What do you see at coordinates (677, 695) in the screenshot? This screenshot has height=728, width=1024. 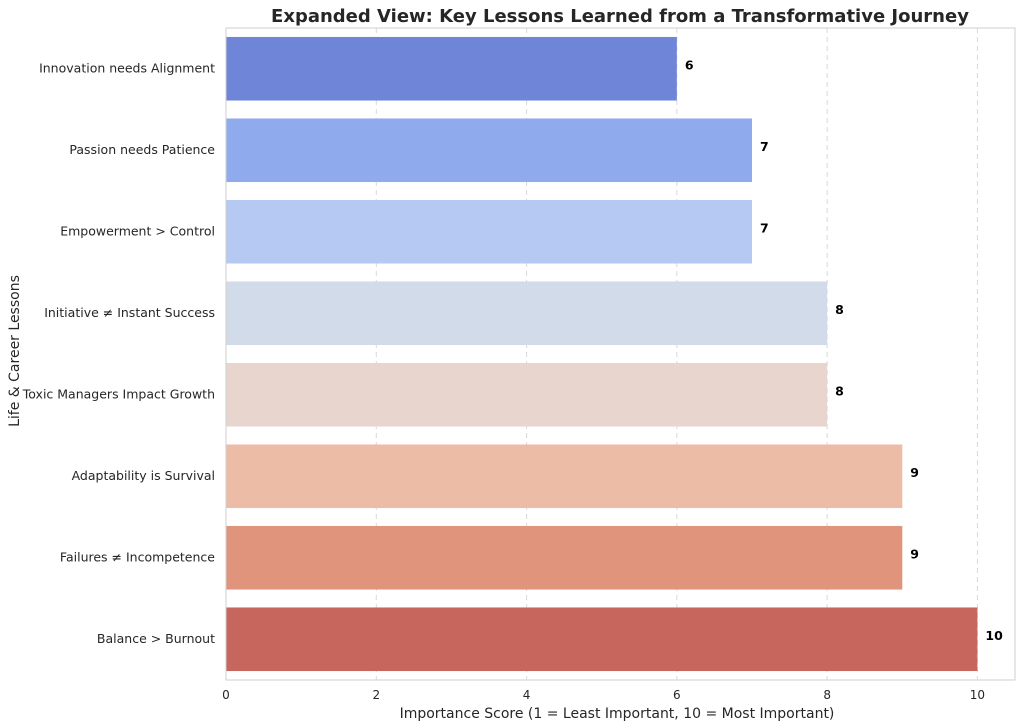 I see `x-tick-label: 6` at bounding box center [677, 695].